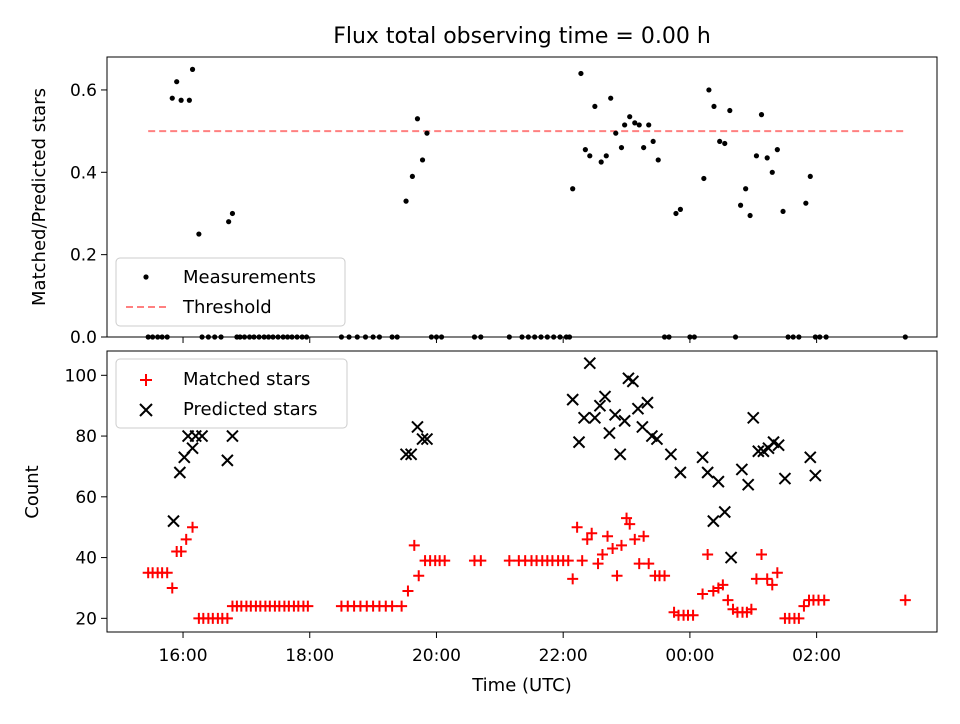 The width and height of the screenshot is (960, 724). I want to click on bottom-x-axis: 16:00 18:00 20:00 22:00 00:00 02:00, so click(500, 649).